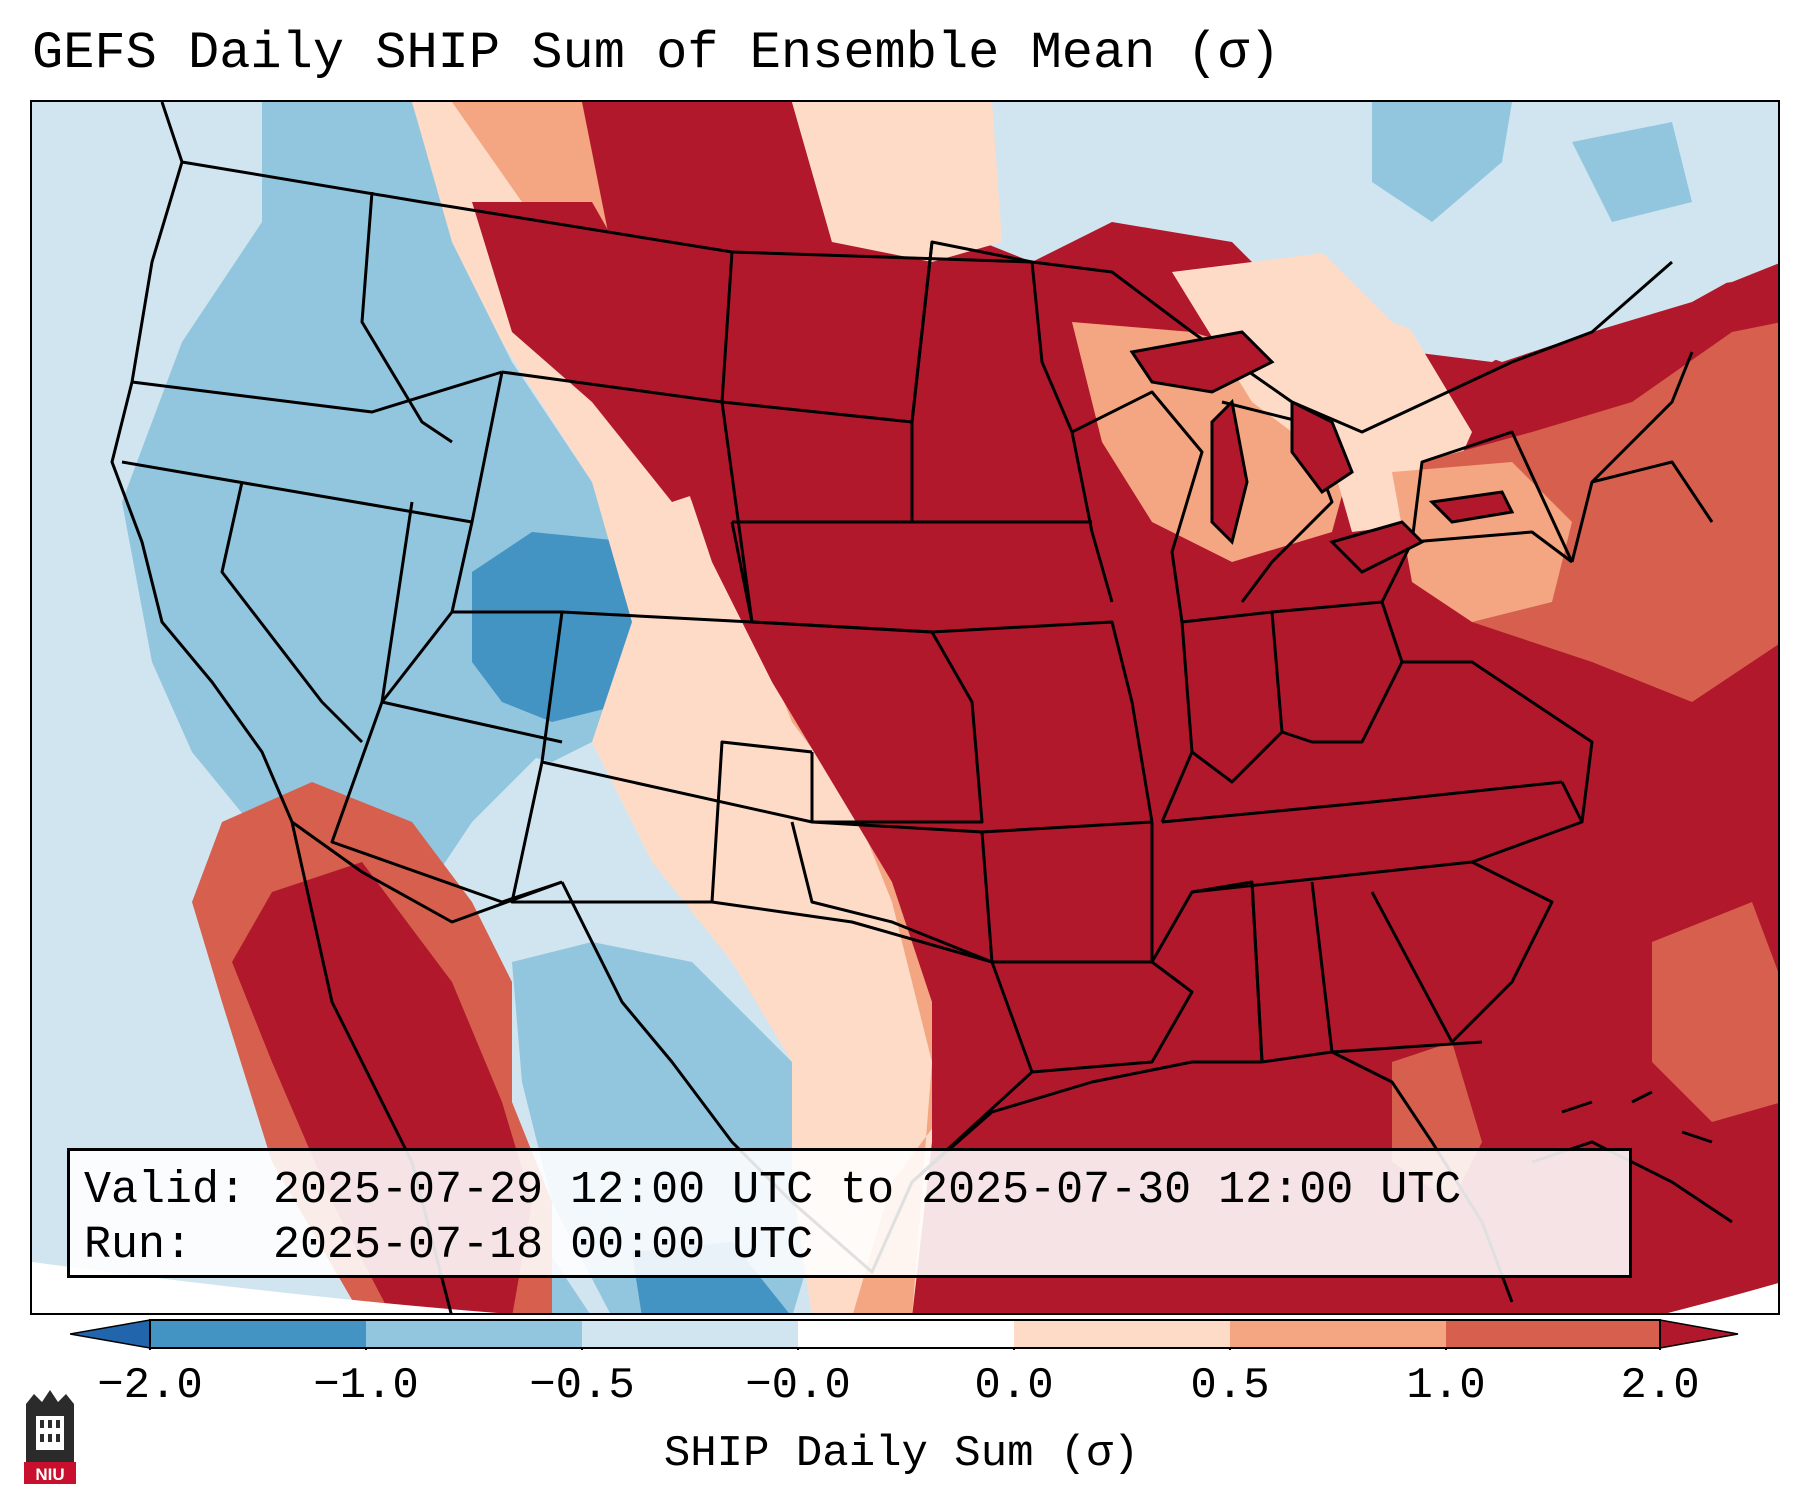 The image size is (1803, 1506). What do you see at coordinates (1014, 1386) in the screenshot?
I see `colorbar-tick-label: 0.0` at bounding box center [1014, 1386].